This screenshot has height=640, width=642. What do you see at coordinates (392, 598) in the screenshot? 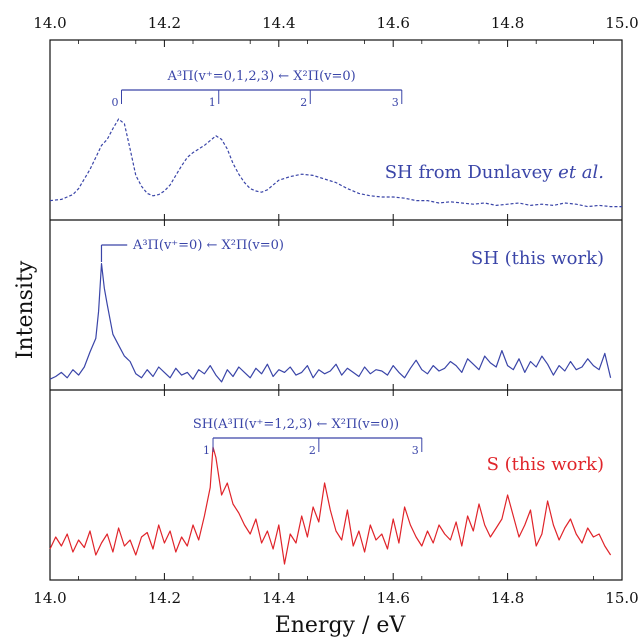
I see `x-tick-label-bottom: 14.6` at bounding box center [392, 598].